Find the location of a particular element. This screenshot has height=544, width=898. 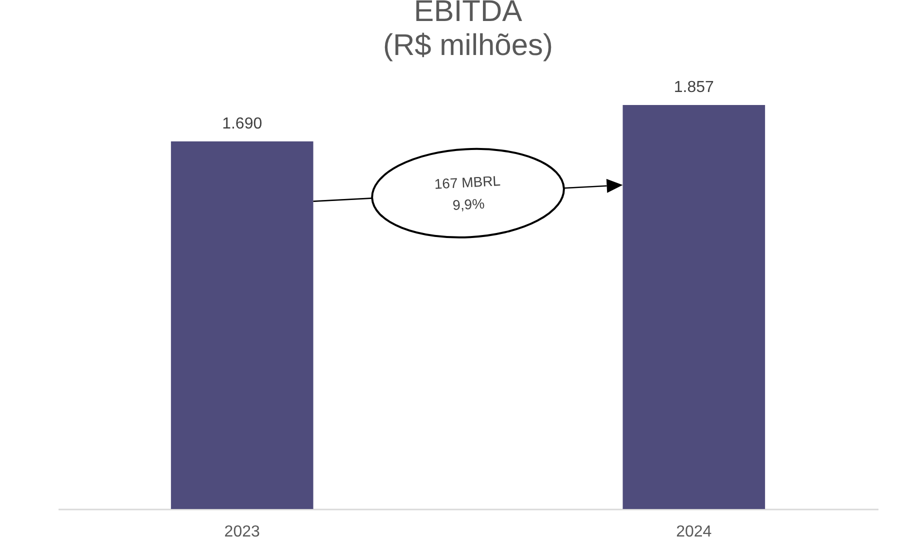

annotation: 167 MBRL 9,9% is located at coordinates (468, 192).